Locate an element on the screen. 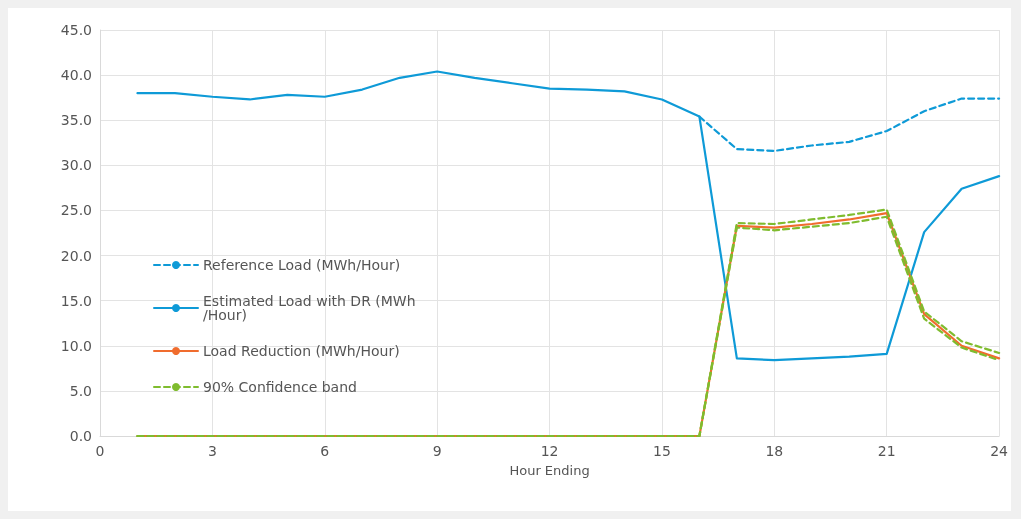  y-tick-label: 30.0 is located at coordinates (76, 165).